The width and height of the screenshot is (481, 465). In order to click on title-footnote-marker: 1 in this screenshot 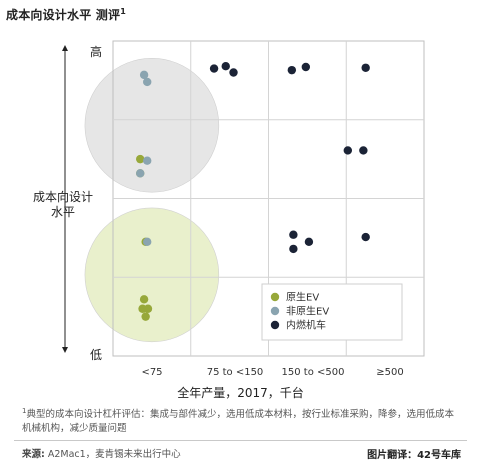, I will do `click(123, 11)`.